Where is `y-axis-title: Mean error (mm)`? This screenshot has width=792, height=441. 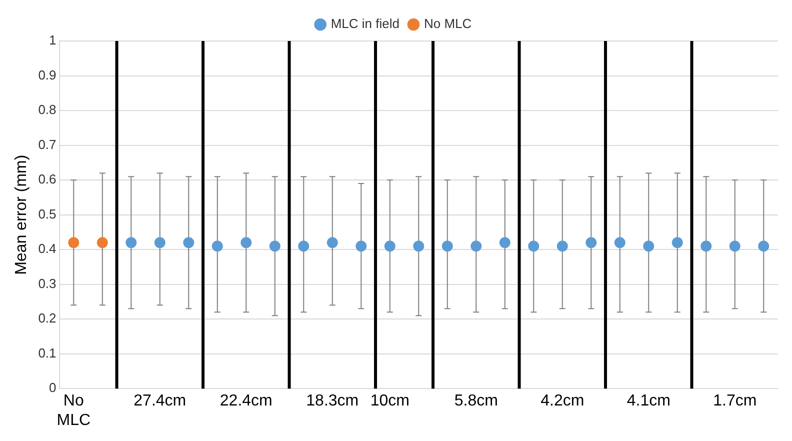
y-axis-title: Mean error (mm) is located at coordinates (21, 214).